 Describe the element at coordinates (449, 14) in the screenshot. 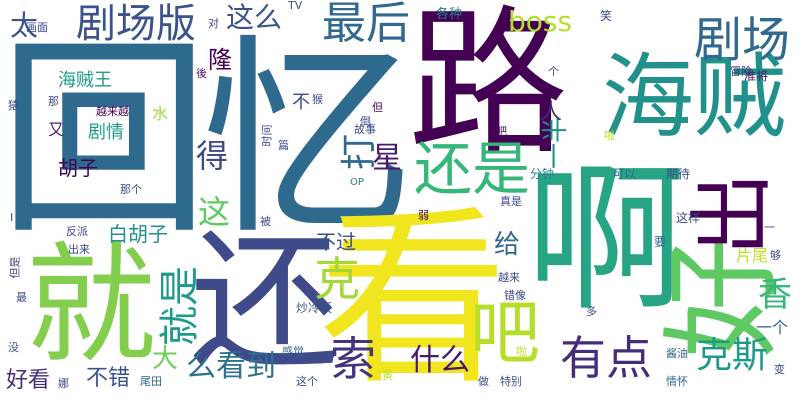

I see `word-gezhong: 各种` at that location.